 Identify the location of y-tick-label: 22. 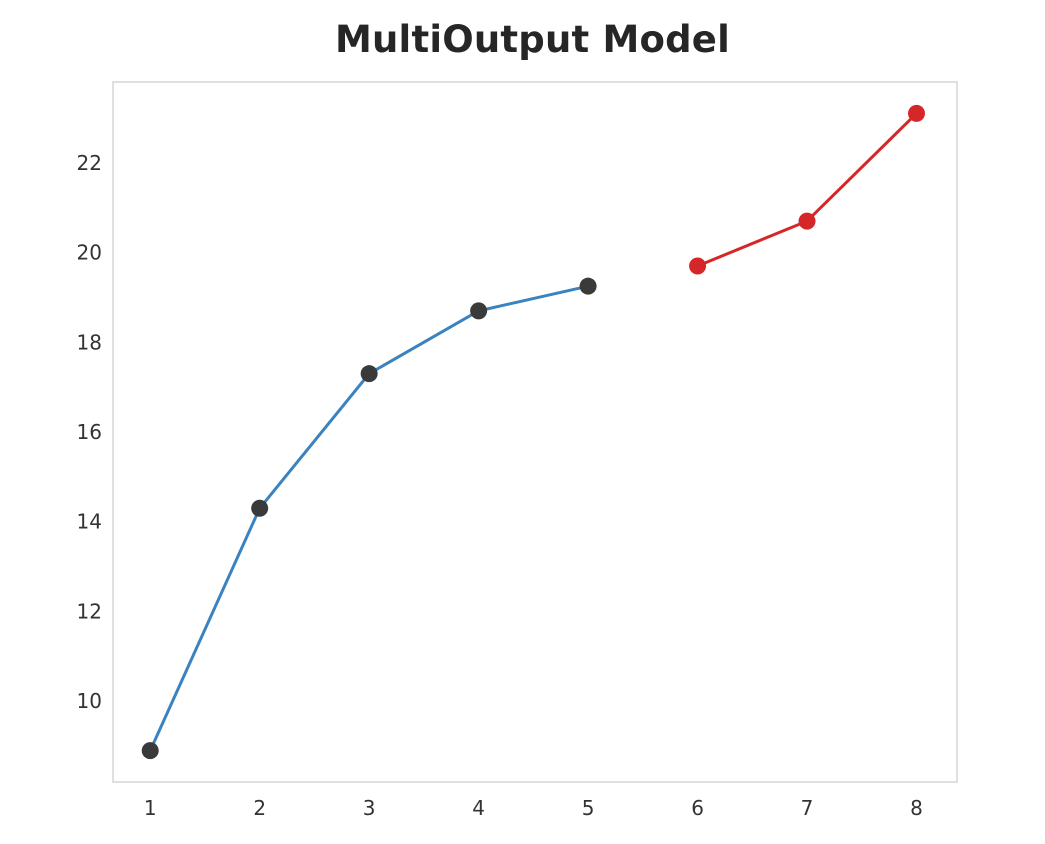
(89, 163).